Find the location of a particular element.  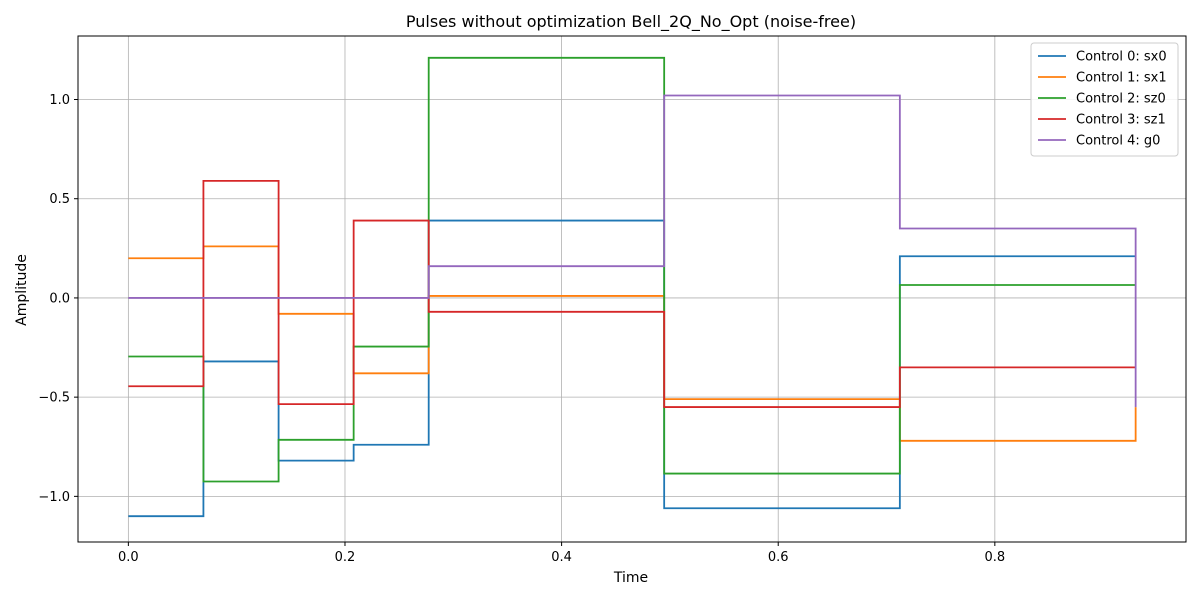

legend-label-3: Control 3: sz1 is located at coordinates (1121, 120).